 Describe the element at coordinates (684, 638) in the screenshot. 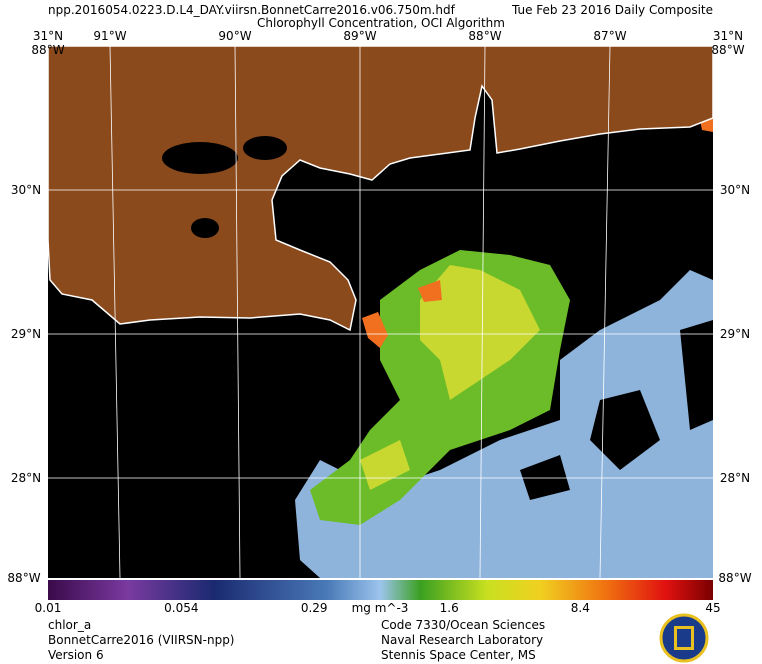

I see `nrl-logo` at that location.